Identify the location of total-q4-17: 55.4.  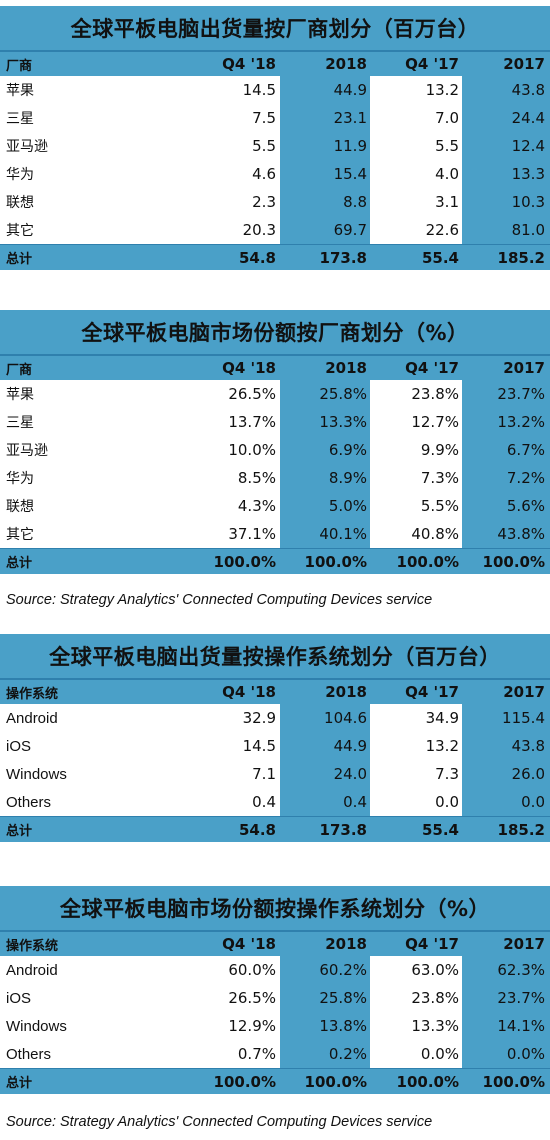
(440, 257).